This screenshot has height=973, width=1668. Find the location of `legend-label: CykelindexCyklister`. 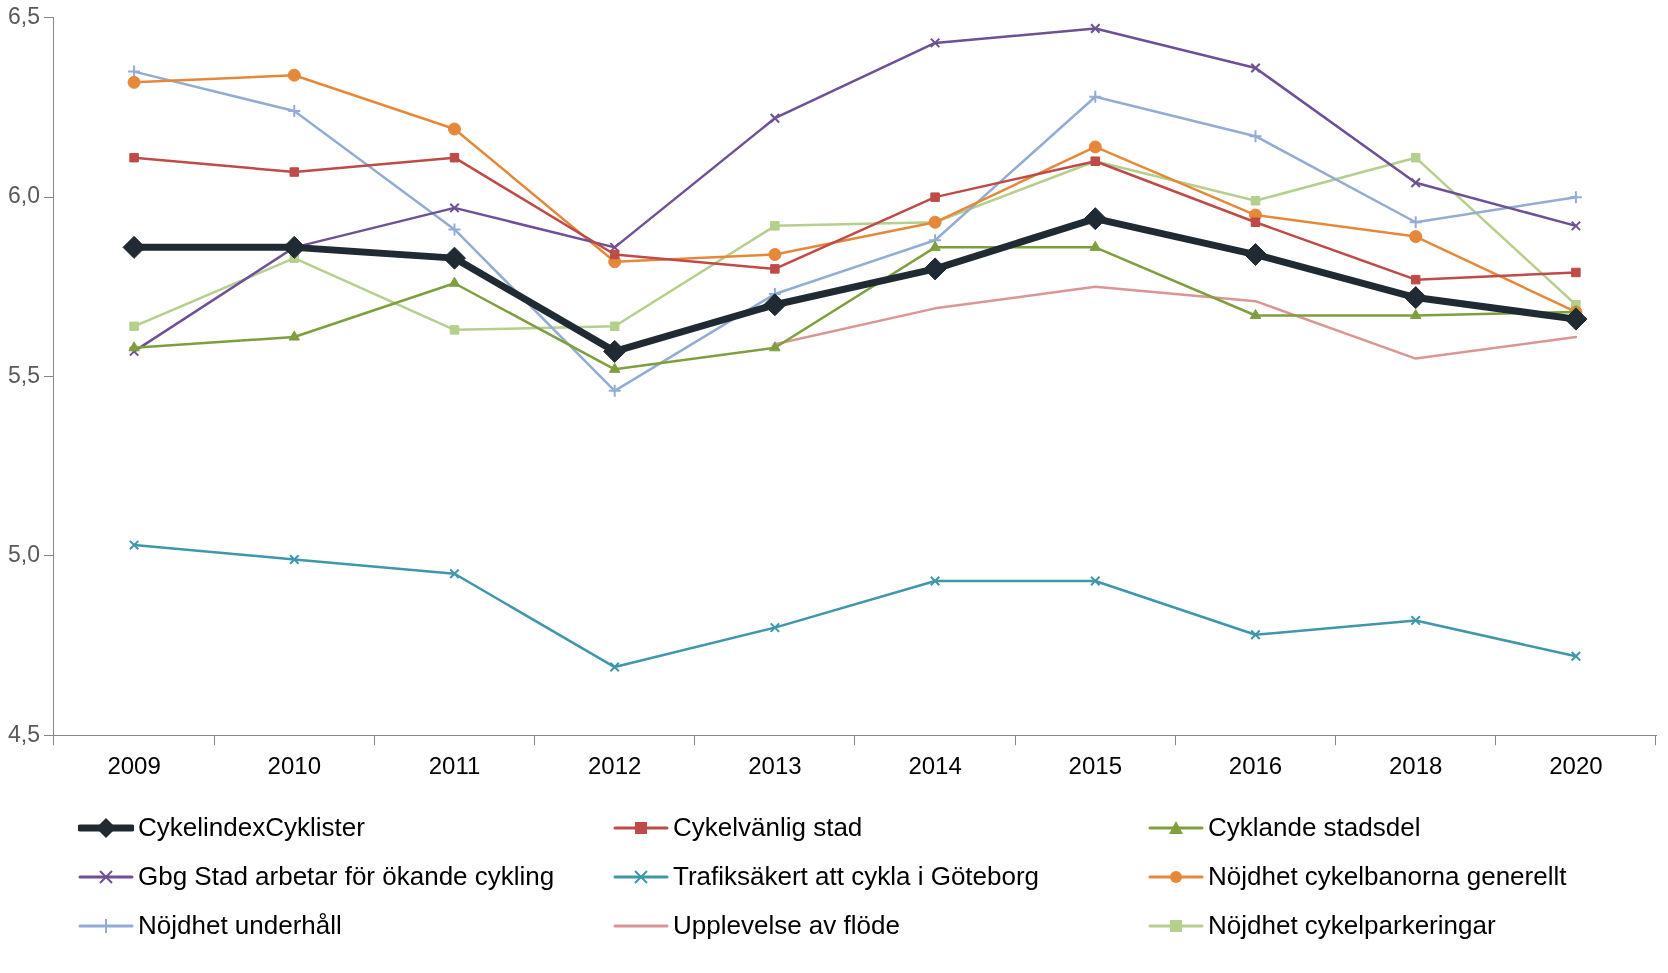

legend-label: CykelindexCyklister is located at coordinates (251, 827).